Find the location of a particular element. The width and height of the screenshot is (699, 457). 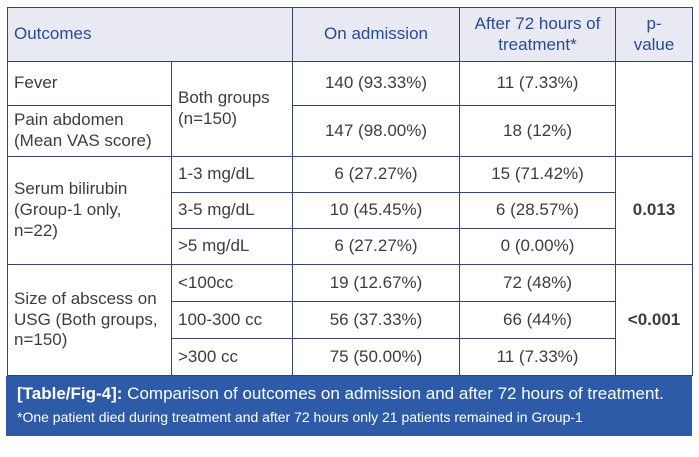

cell-bilirubin-admission-1: 6 (27.27%) is located at coordinates (376, 174).